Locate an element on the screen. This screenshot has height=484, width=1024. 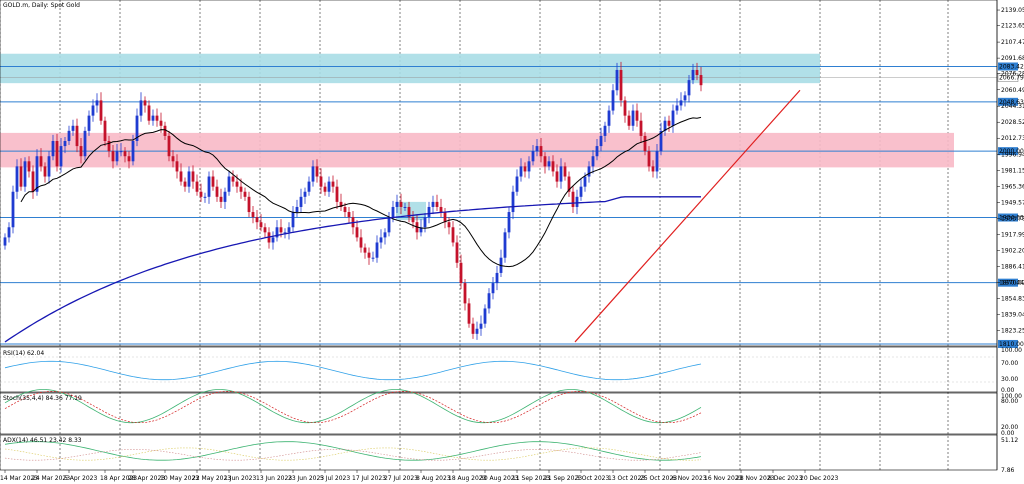
time-label: 20 Dec 2023 is located at coordinates (819, 478).